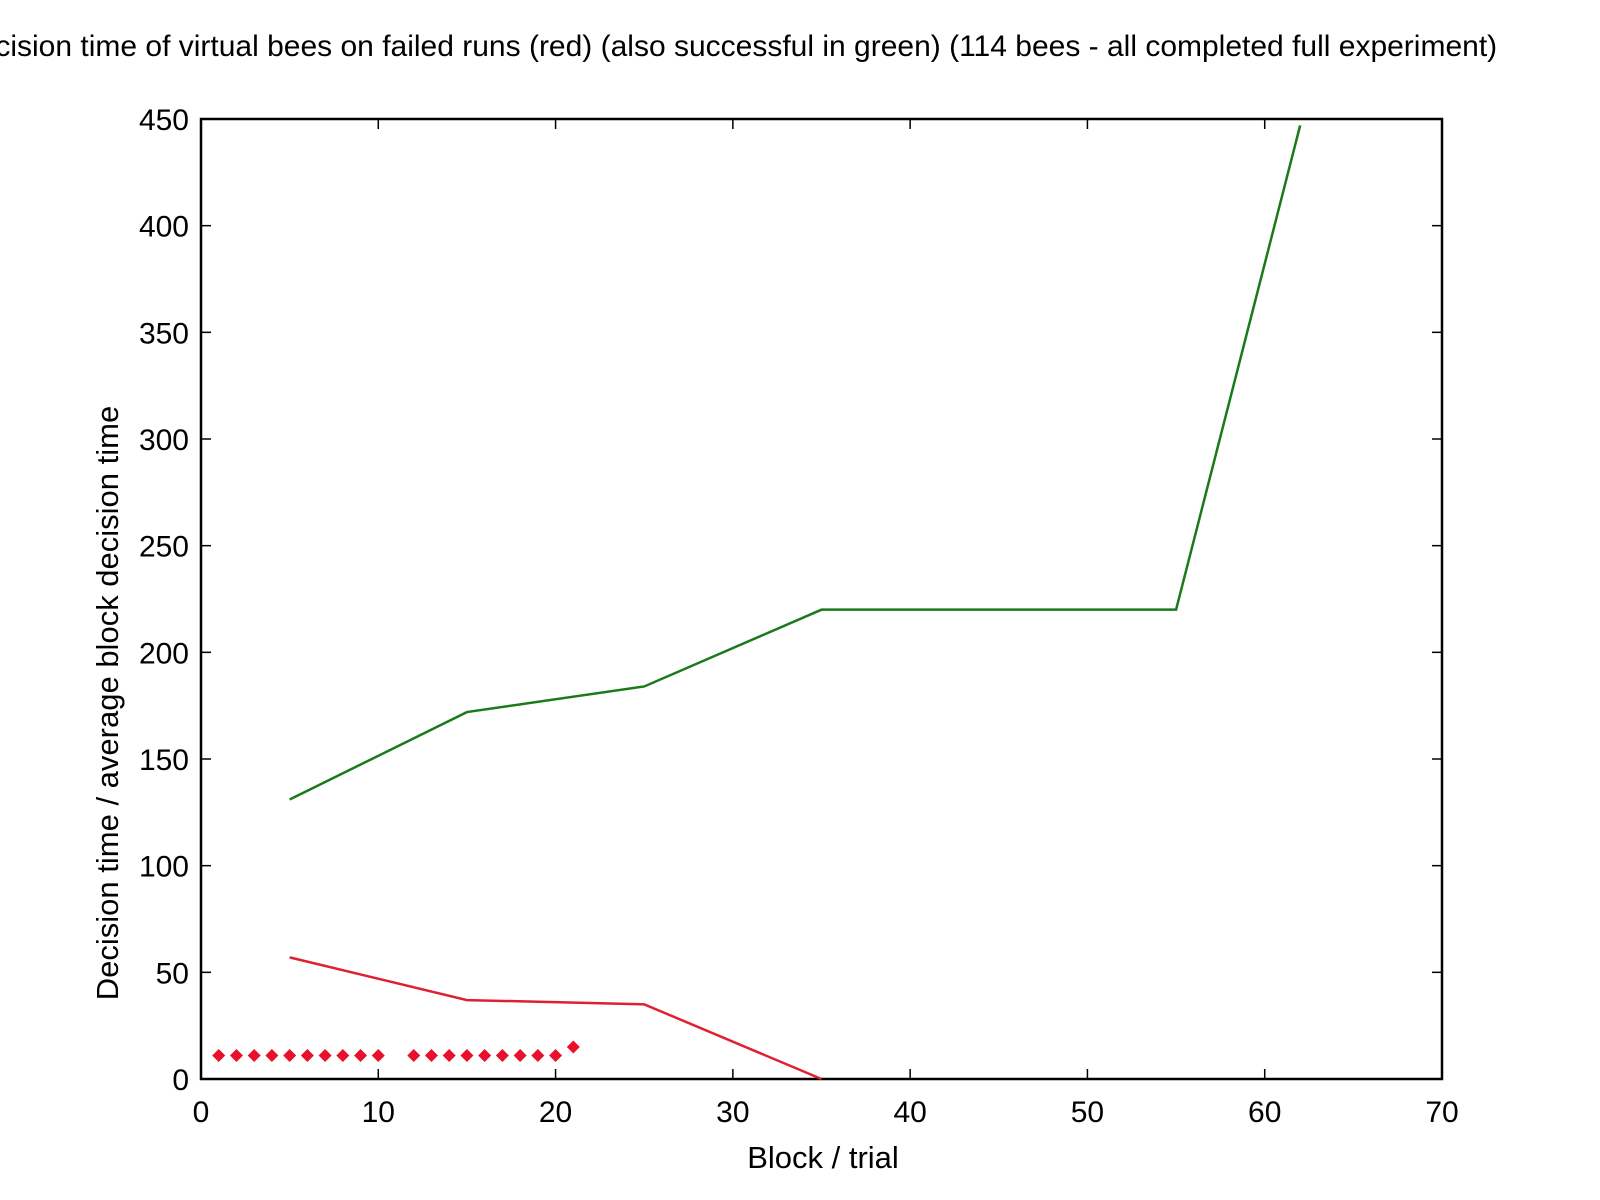 This screenshot has width=1600, height=1200. Describe the element at coordinates (164, 547) in the screenshot. I see `y-tick-label: 250` at that location.